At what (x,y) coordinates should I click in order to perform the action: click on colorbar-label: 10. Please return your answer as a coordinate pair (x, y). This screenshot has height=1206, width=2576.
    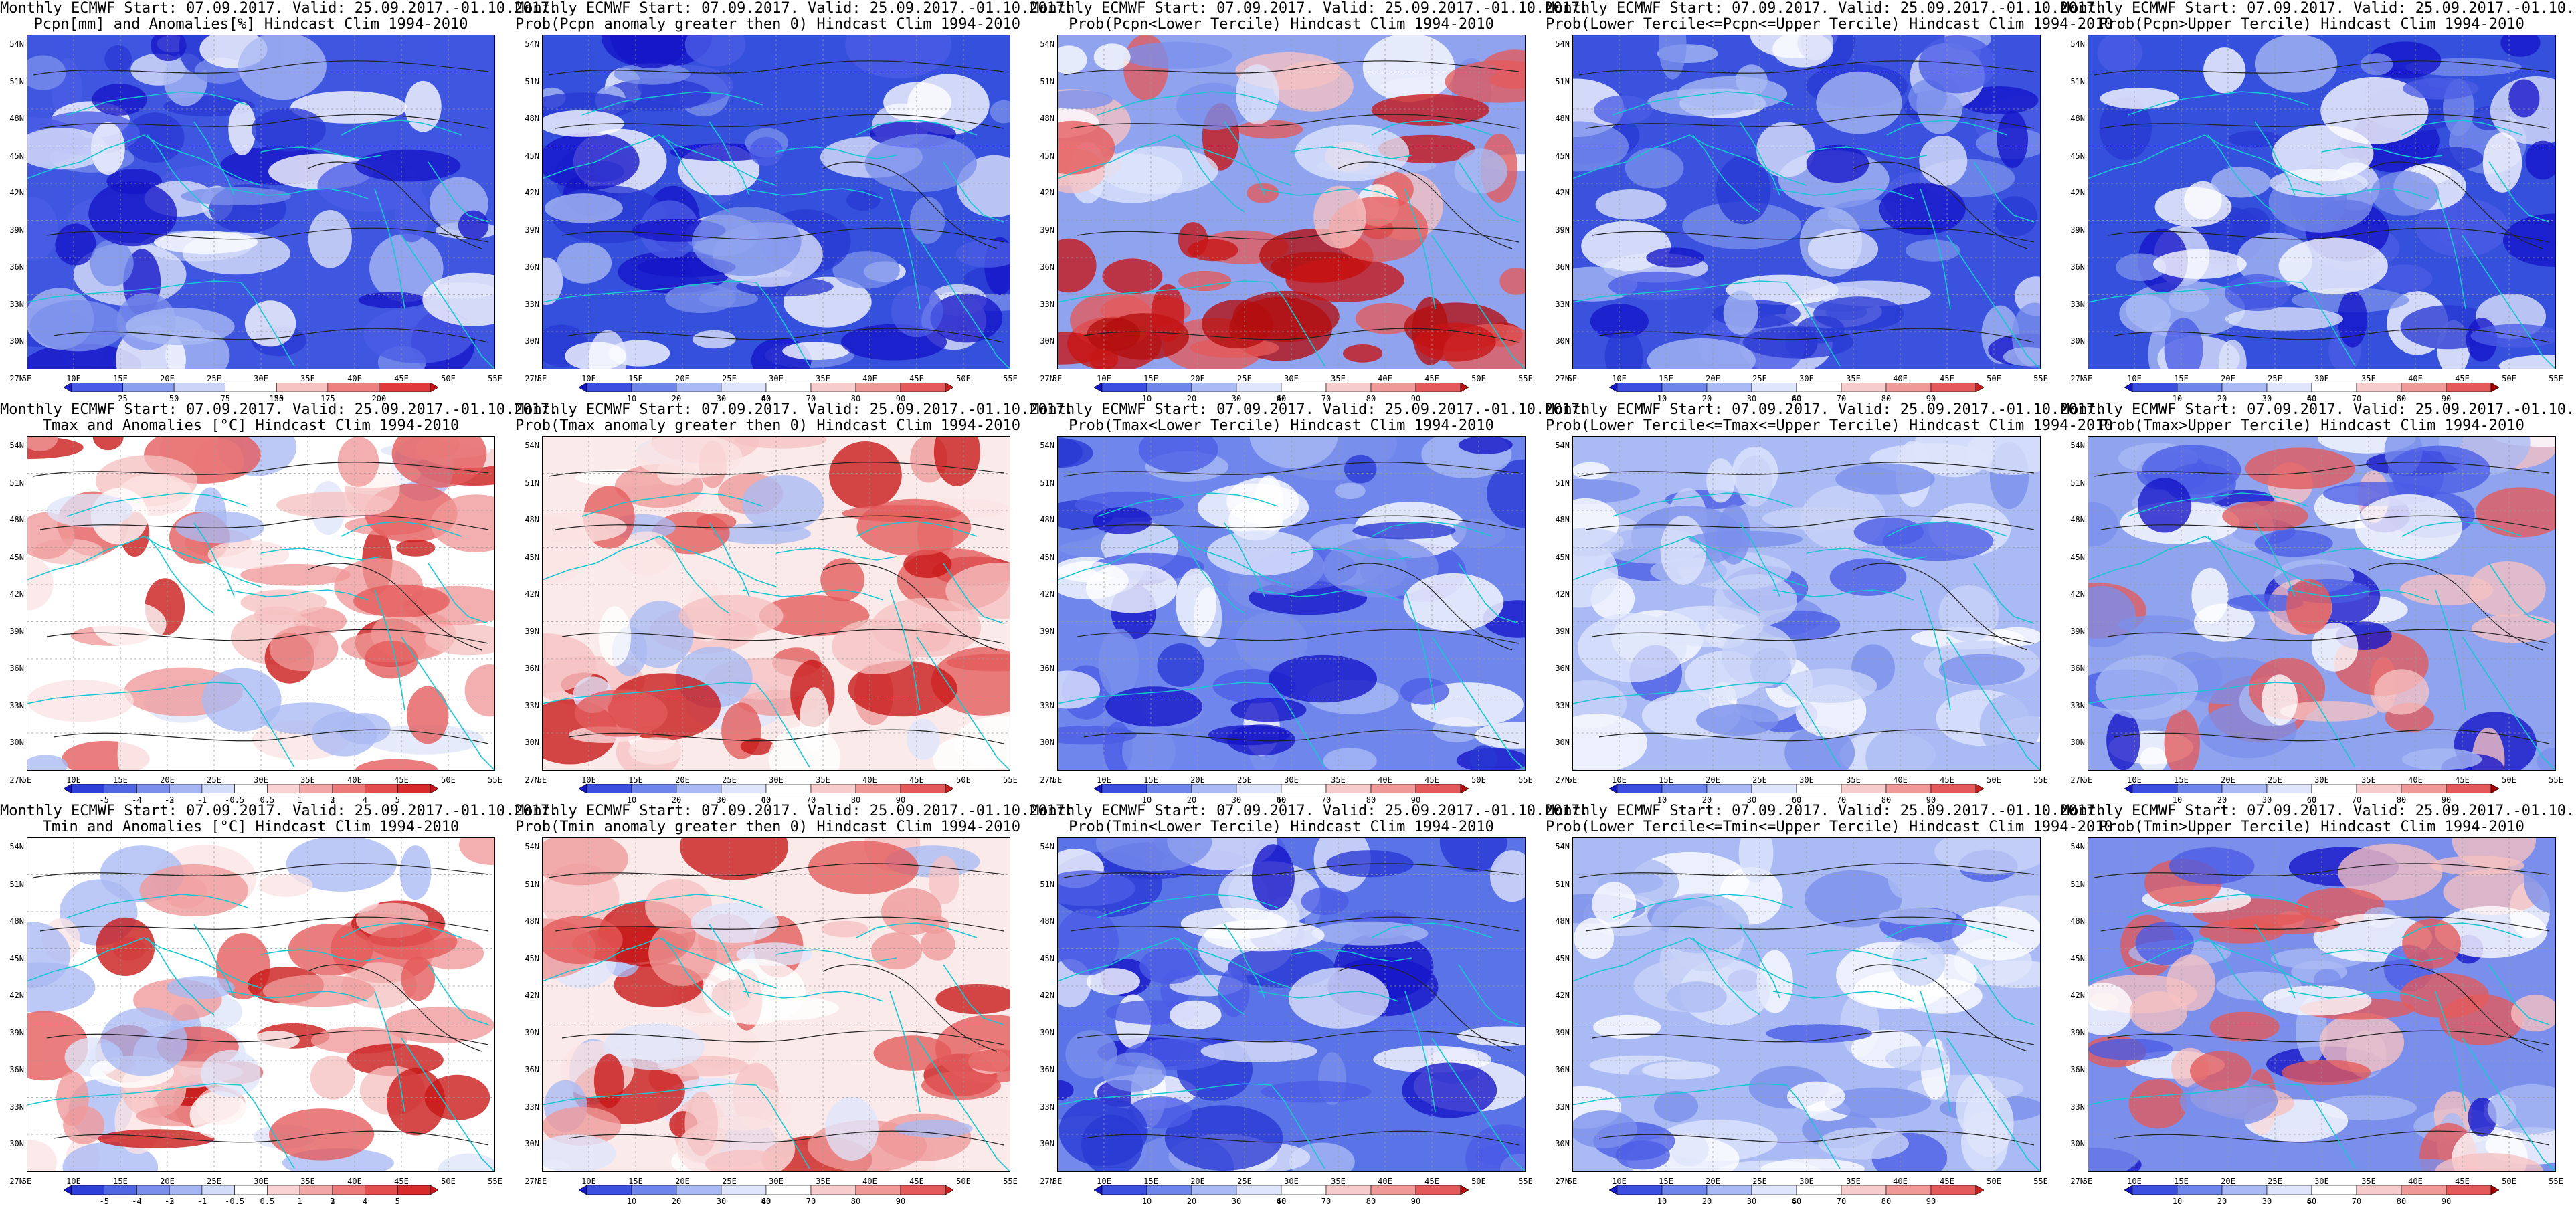
    Looking at the image, I should click on (1662, 398).